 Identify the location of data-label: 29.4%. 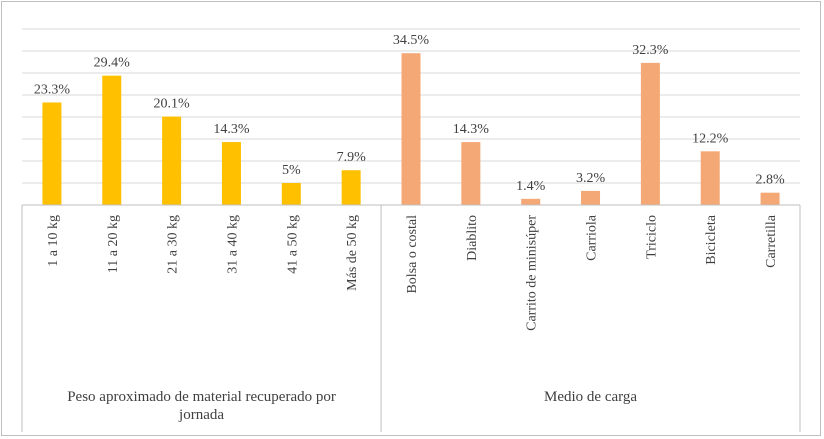
(112, 63).